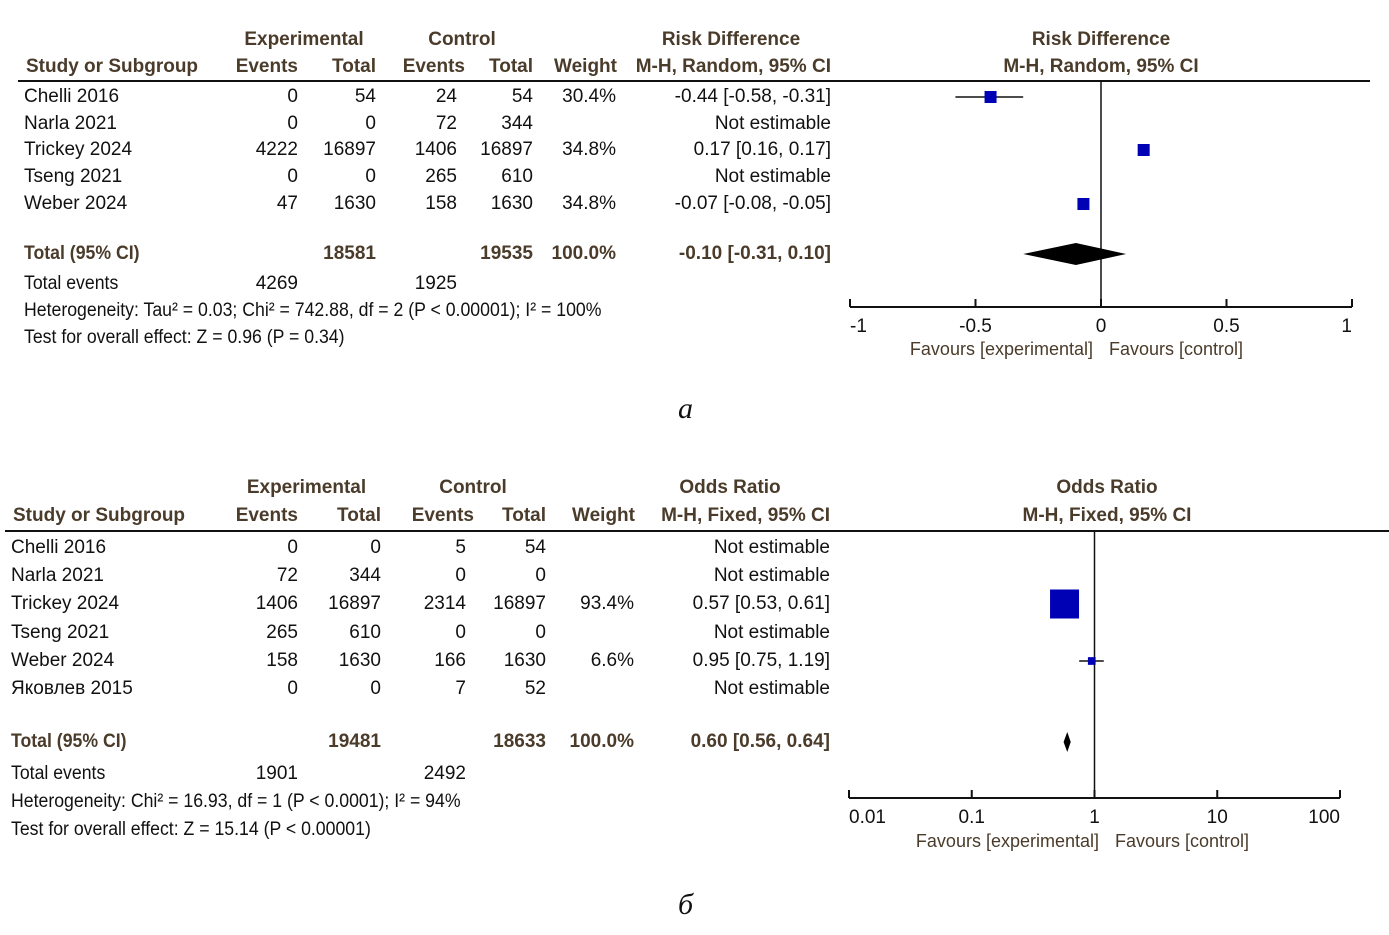 This screenshot has width=1389, height=935. Describe the element at coordinates (1107, 487) in the screenshot. I see `plot-title: Odds Ratio` at that location.